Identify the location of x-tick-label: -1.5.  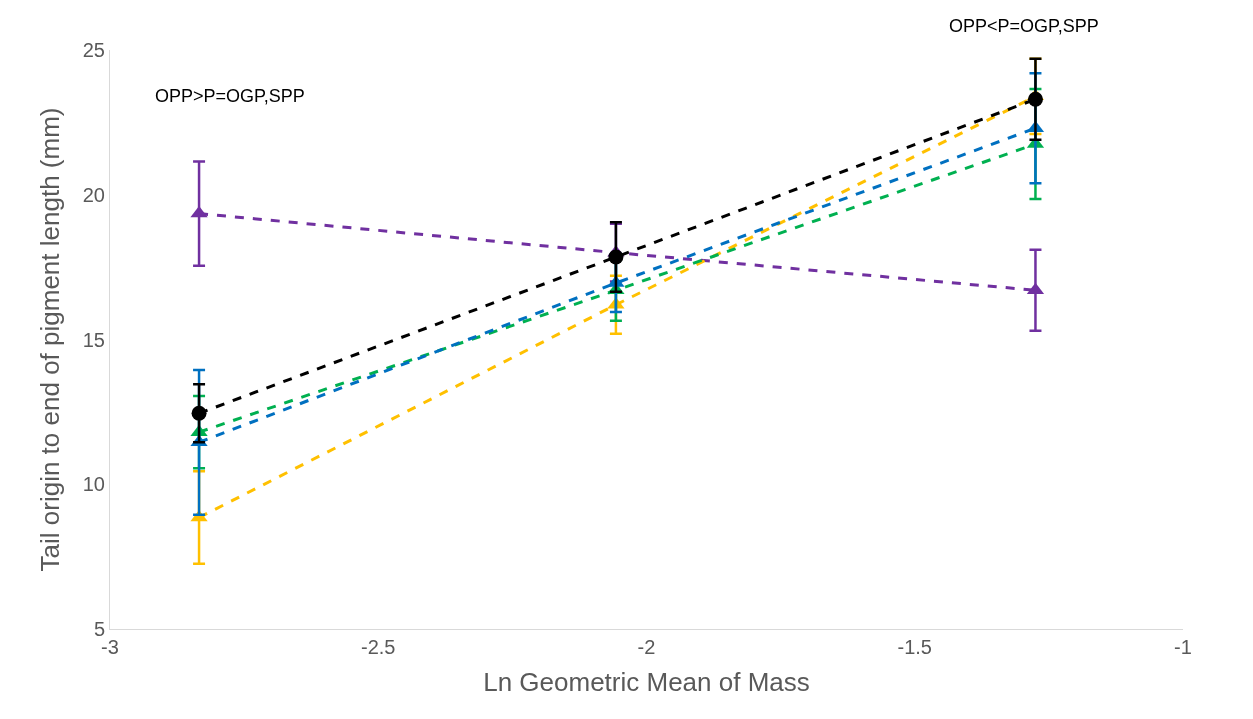
(914, 647).